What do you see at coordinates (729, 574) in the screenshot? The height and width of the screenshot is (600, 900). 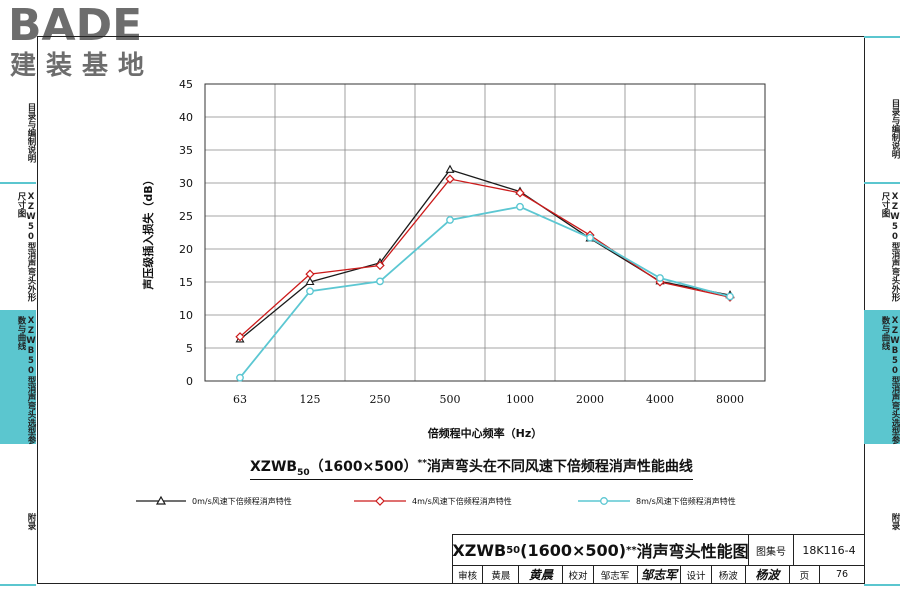 I see `designer-name: 杨波` at bounding box center [729, 574].